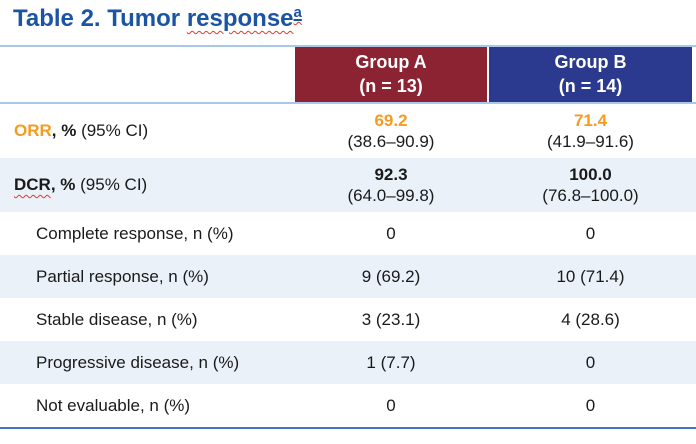 The height and width of the screenshot is (444, 696). I want to click on row-label-progressive-disease: Progressive disease, n (%), so click(138, 362).